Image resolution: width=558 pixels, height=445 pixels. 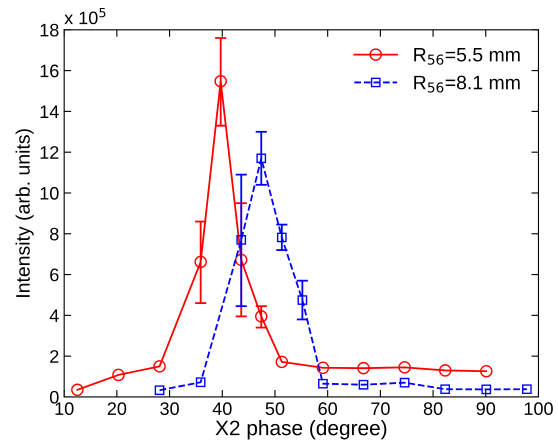 I want to click on text: x 10$^{5}$, so click(x=85, y=16).